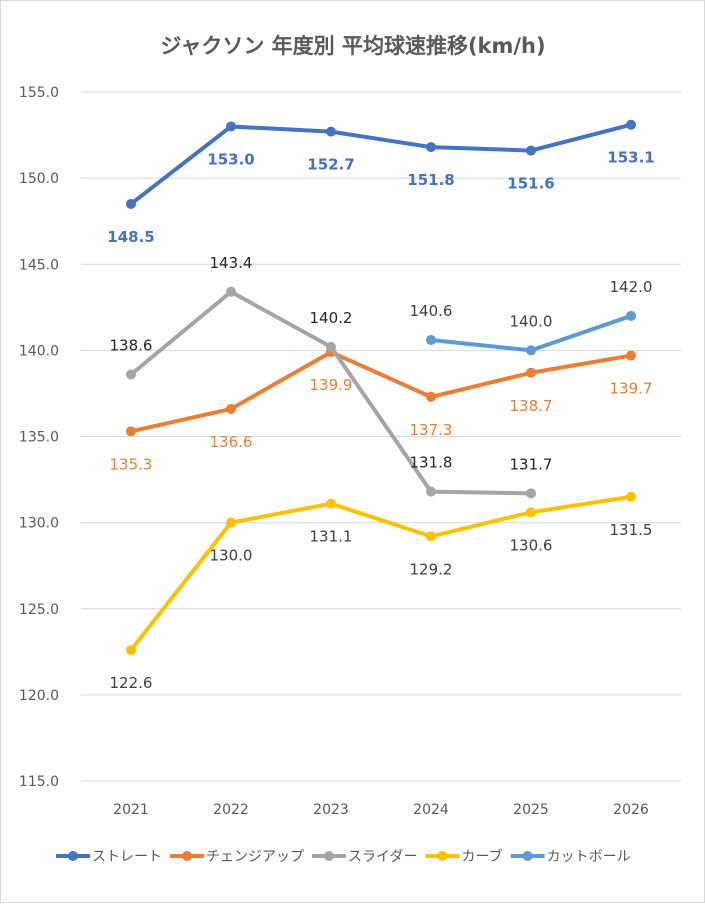  I want to click on legend-item: ストレート, so click(109, 857).